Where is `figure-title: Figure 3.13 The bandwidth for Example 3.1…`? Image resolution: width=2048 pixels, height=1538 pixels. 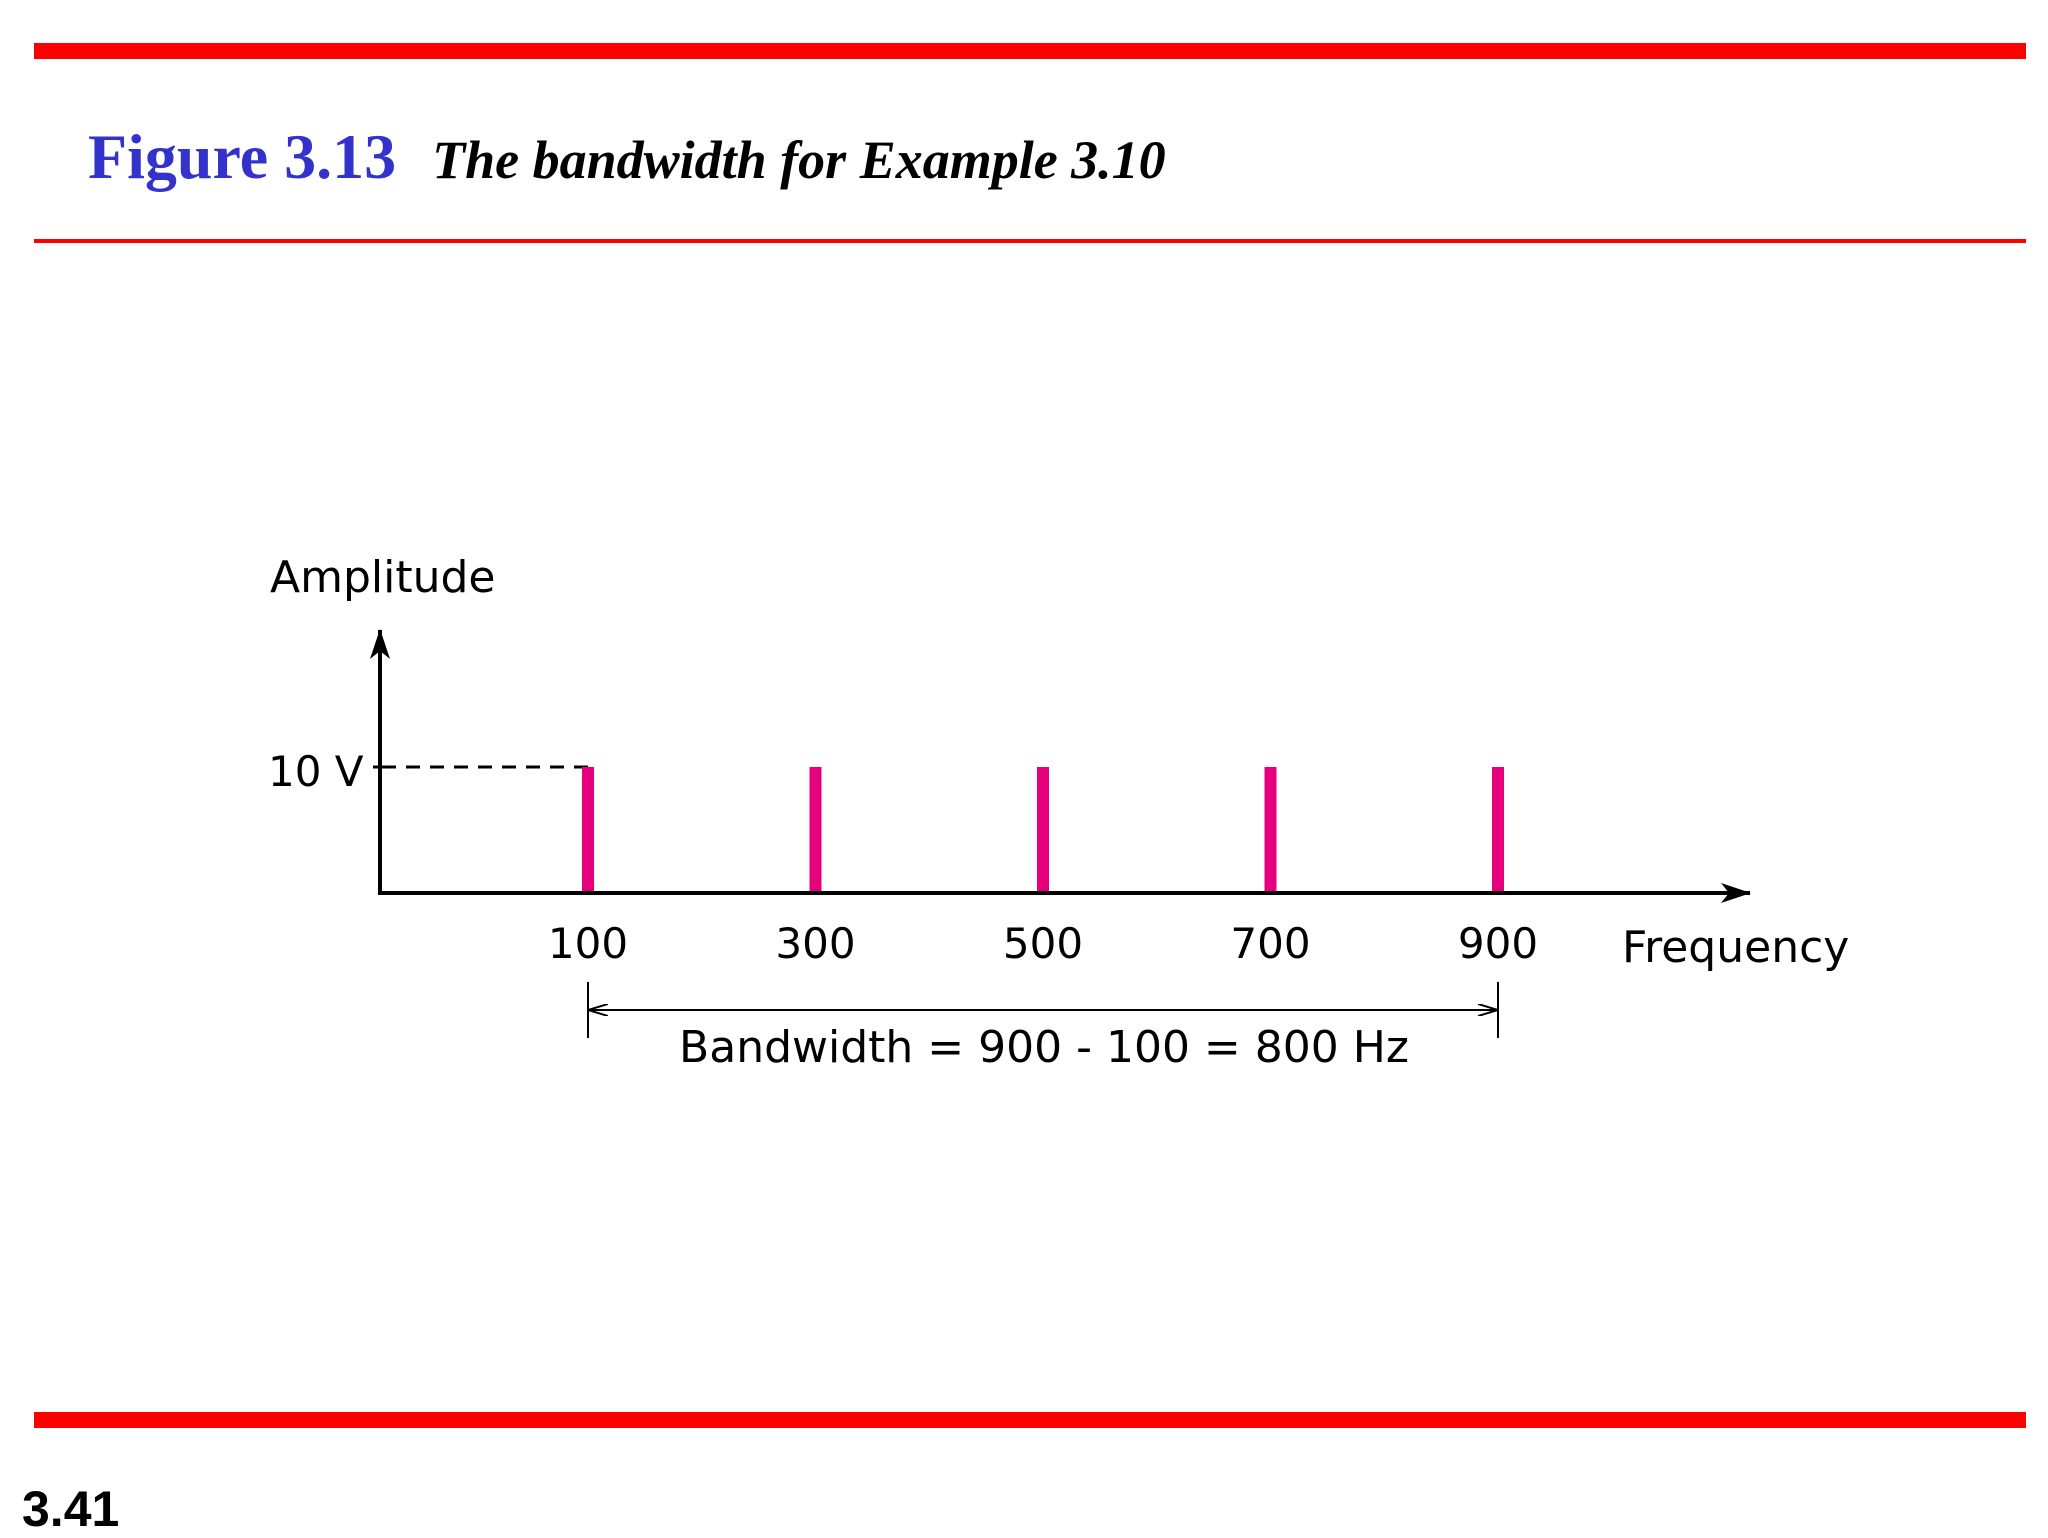
figure-title: Figure 3.13 The bandwidth for Example 3.1… is located at coordinates (627, 157).